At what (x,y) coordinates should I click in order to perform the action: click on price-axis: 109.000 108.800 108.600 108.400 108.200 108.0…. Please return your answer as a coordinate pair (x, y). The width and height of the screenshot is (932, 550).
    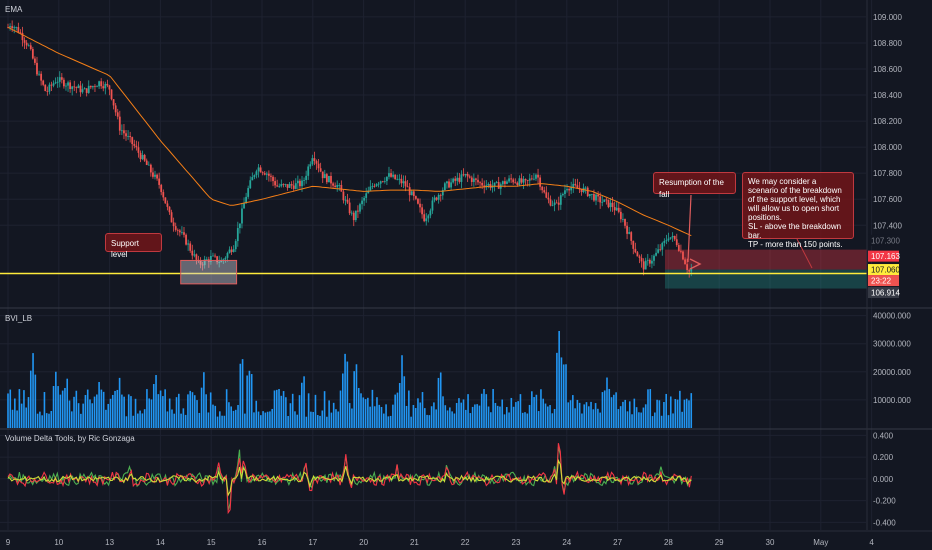
    Looking at the image, I should click on (892, 270).